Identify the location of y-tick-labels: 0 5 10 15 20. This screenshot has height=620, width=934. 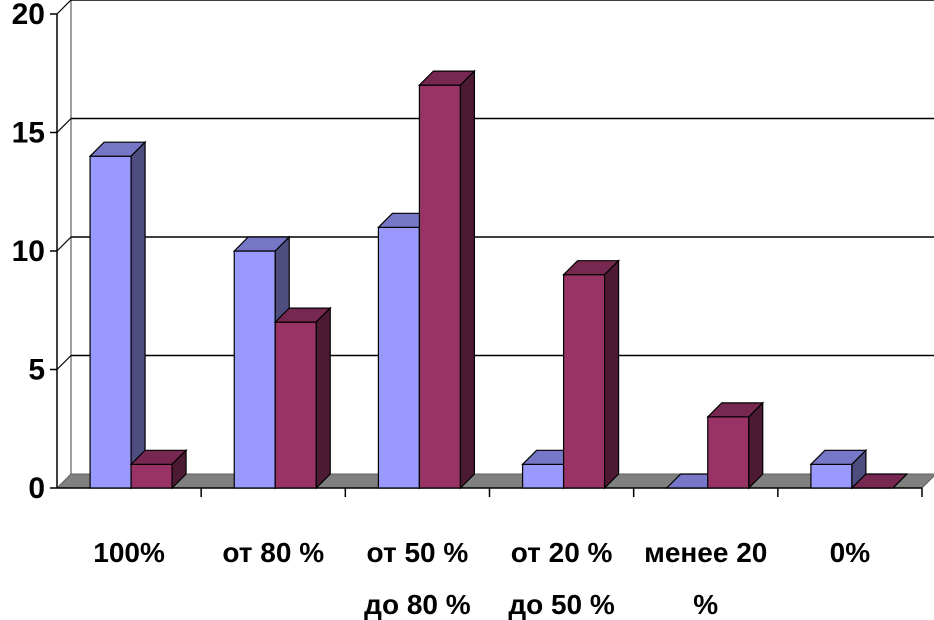
(28, 252).